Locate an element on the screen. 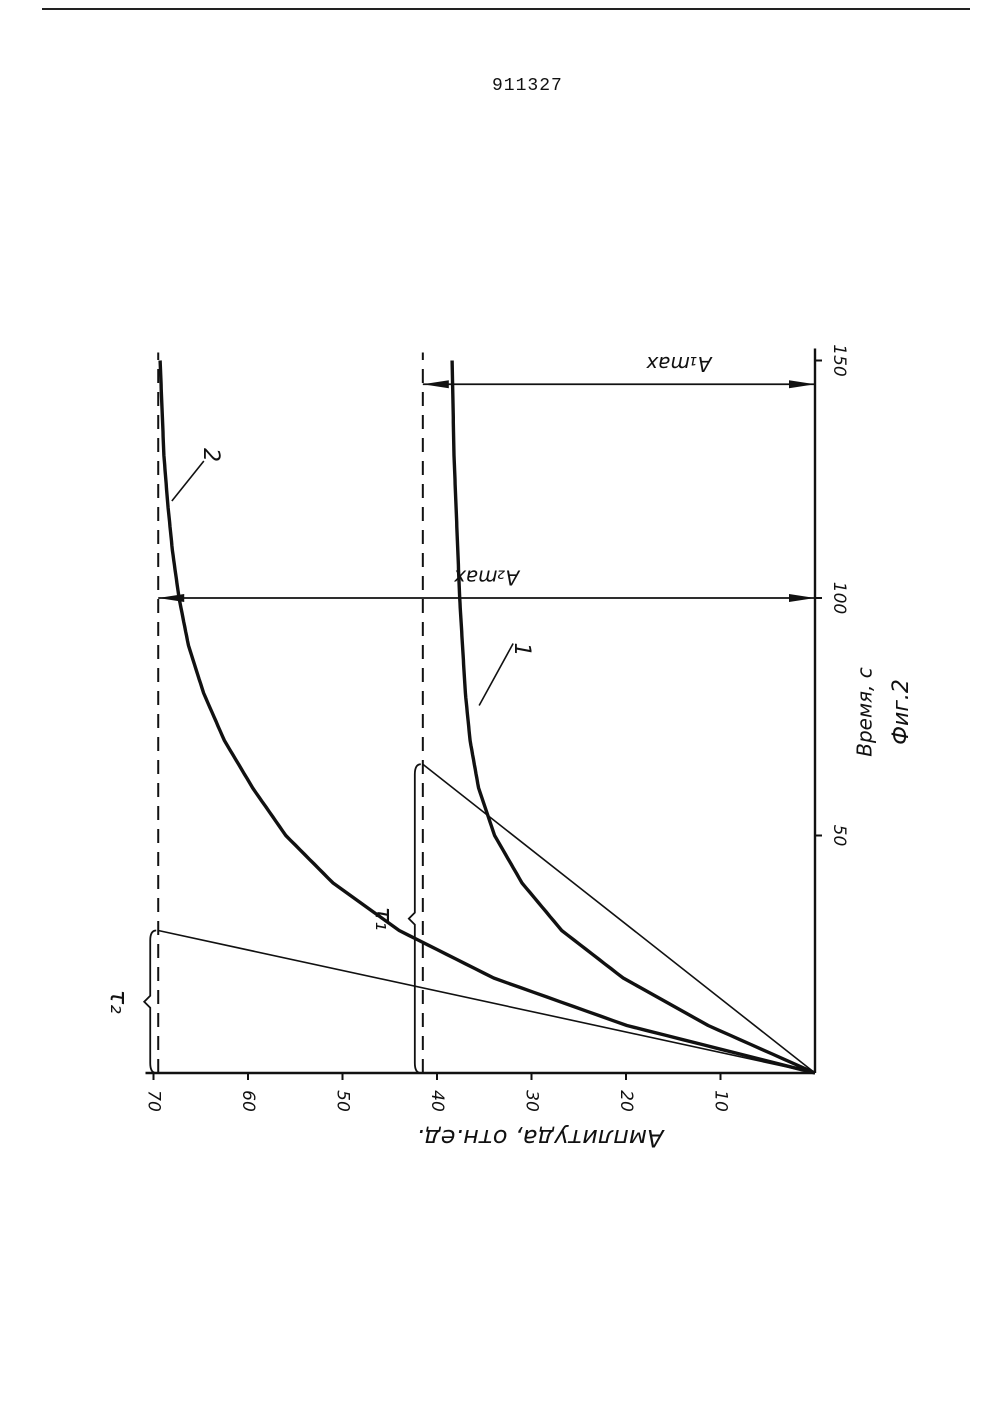  x-axis-label: Время, с is located at coordinates (865, 712).